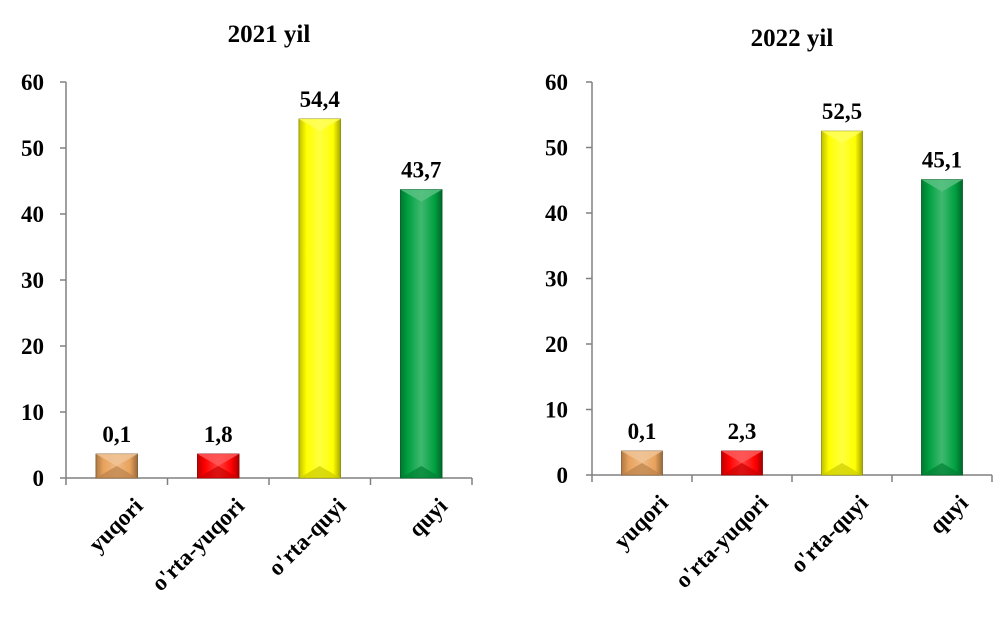  What do you see at coordinates (269, 34) in the screenshot?
I see `chart-title: 2021 yil` at bounding box center [269, 34].